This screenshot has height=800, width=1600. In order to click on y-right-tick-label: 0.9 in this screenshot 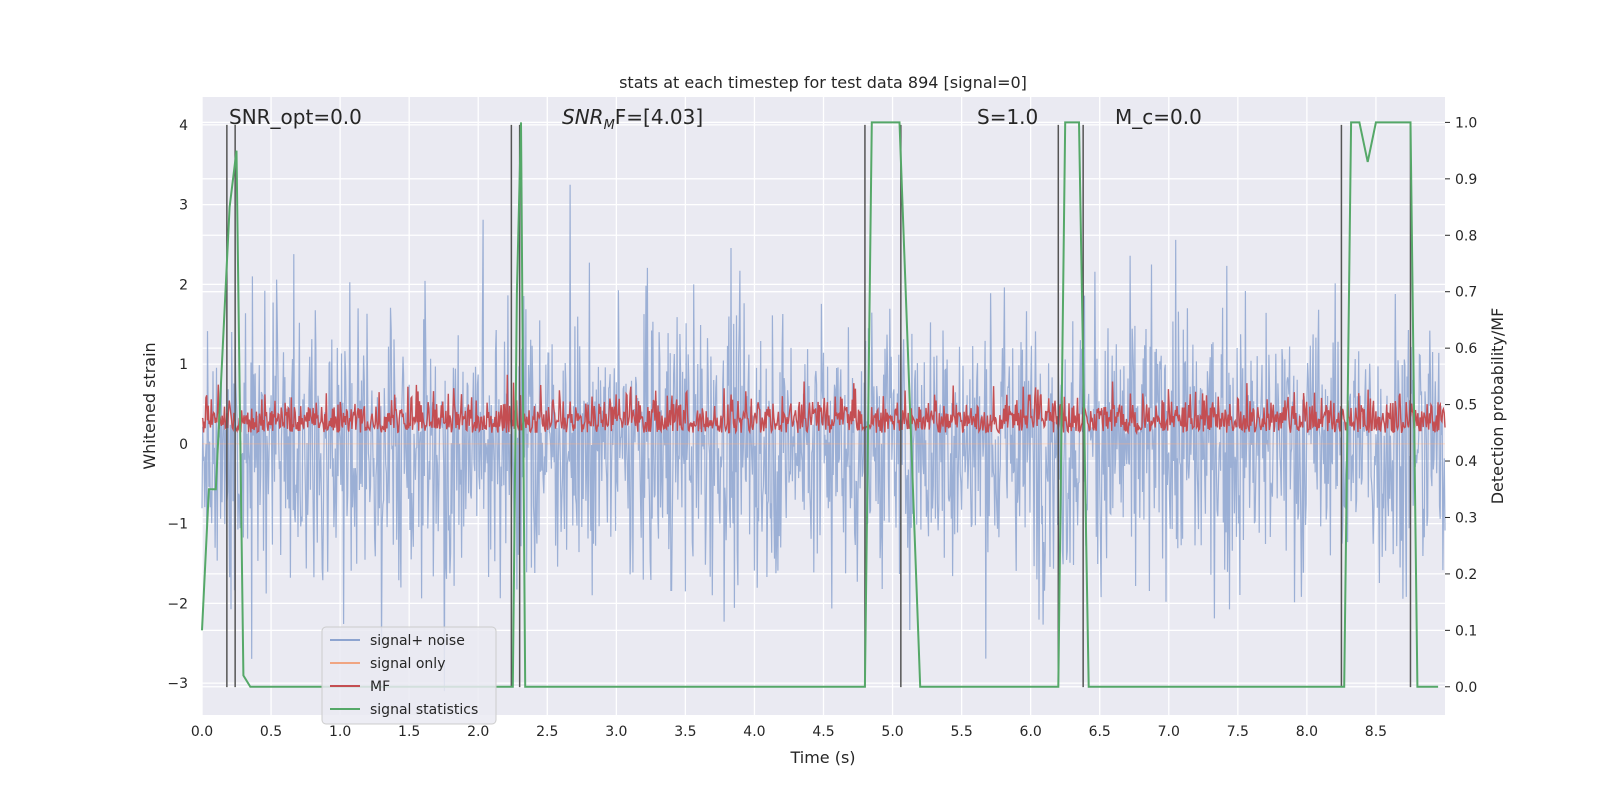, I will do `click(1466, 180)`.